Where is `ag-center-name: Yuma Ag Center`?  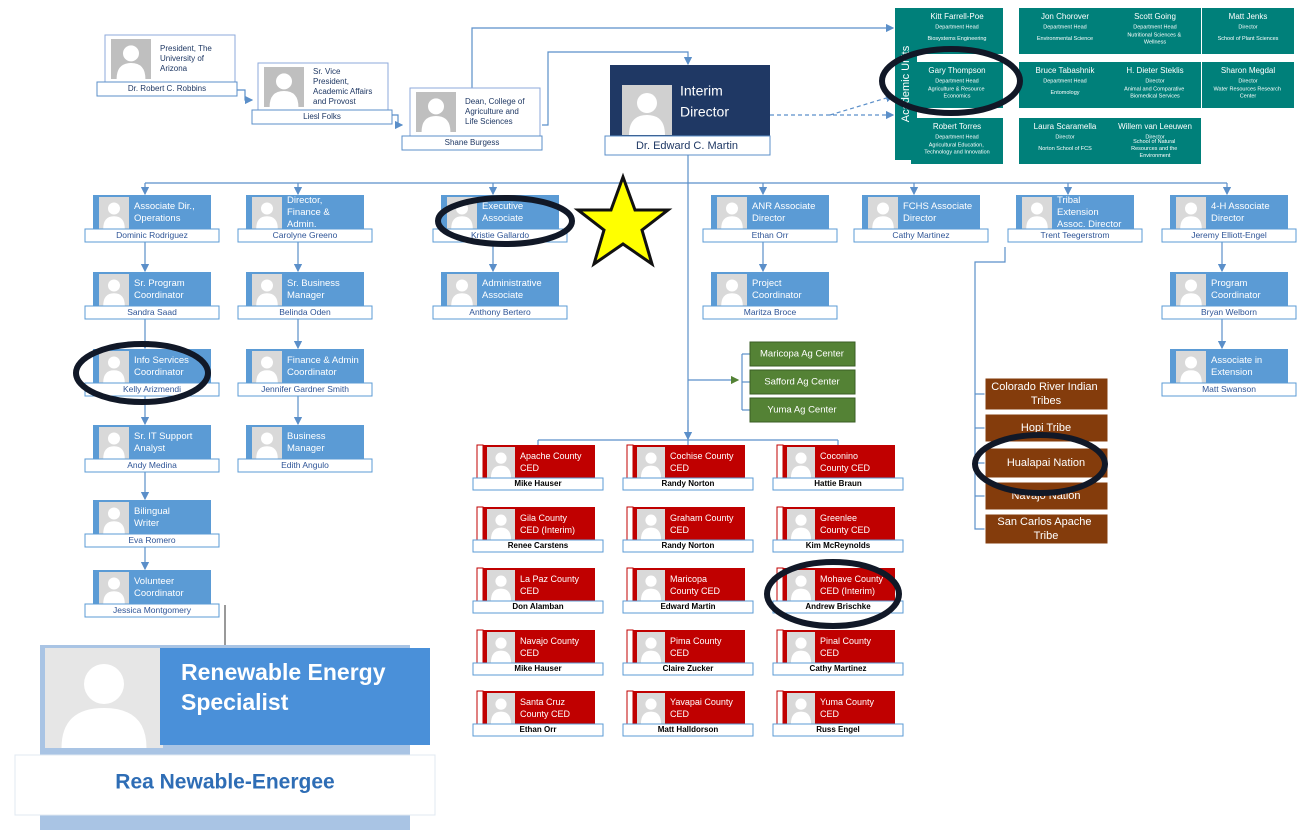 ag-center-name: Yuma Ag Center is located at coordinates (801, 410).